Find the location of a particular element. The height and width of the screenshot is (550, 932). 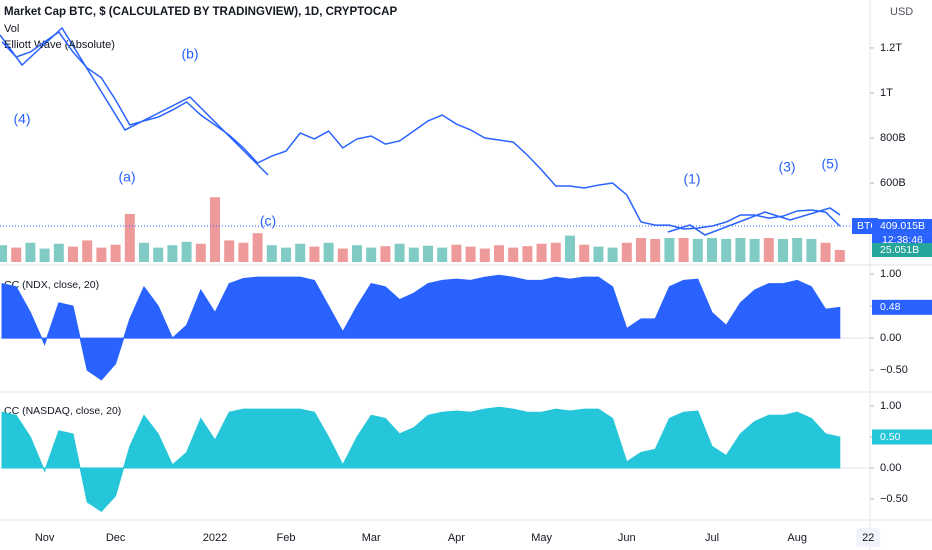

last-value: 0.50 is located at coordinates (890, 437).